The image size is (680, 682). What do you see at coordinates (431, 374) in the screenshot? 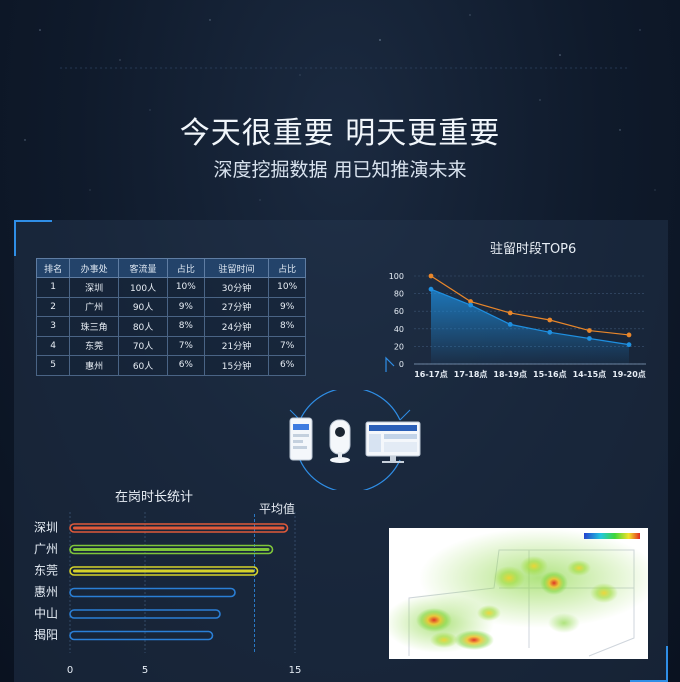
I see `x-tick-label: 16-17点` at bounding box center [431, 374].